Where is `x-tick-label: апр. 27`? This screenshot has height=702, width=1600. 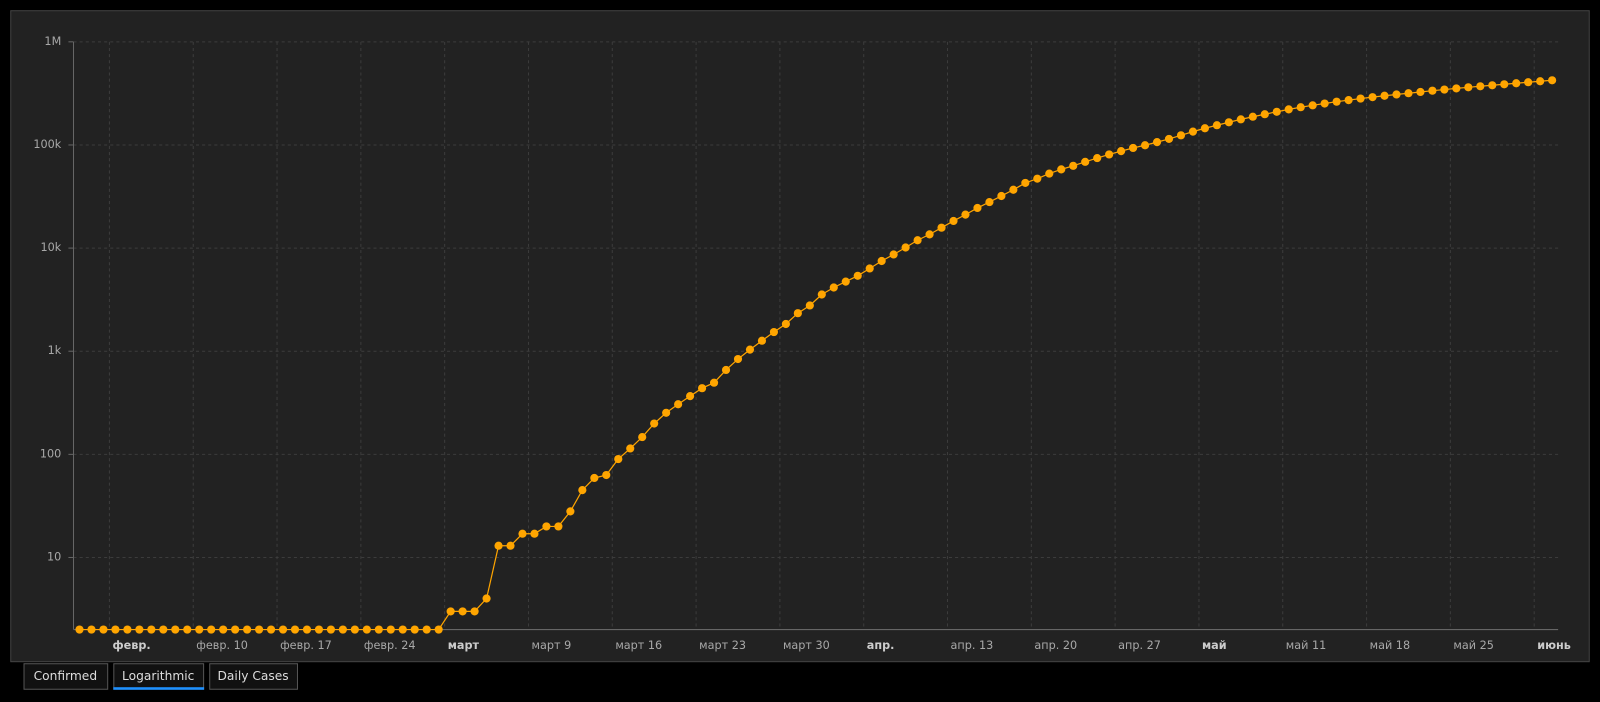
x-tick-label: апр. 27 is located at coordinates (1139, 645).